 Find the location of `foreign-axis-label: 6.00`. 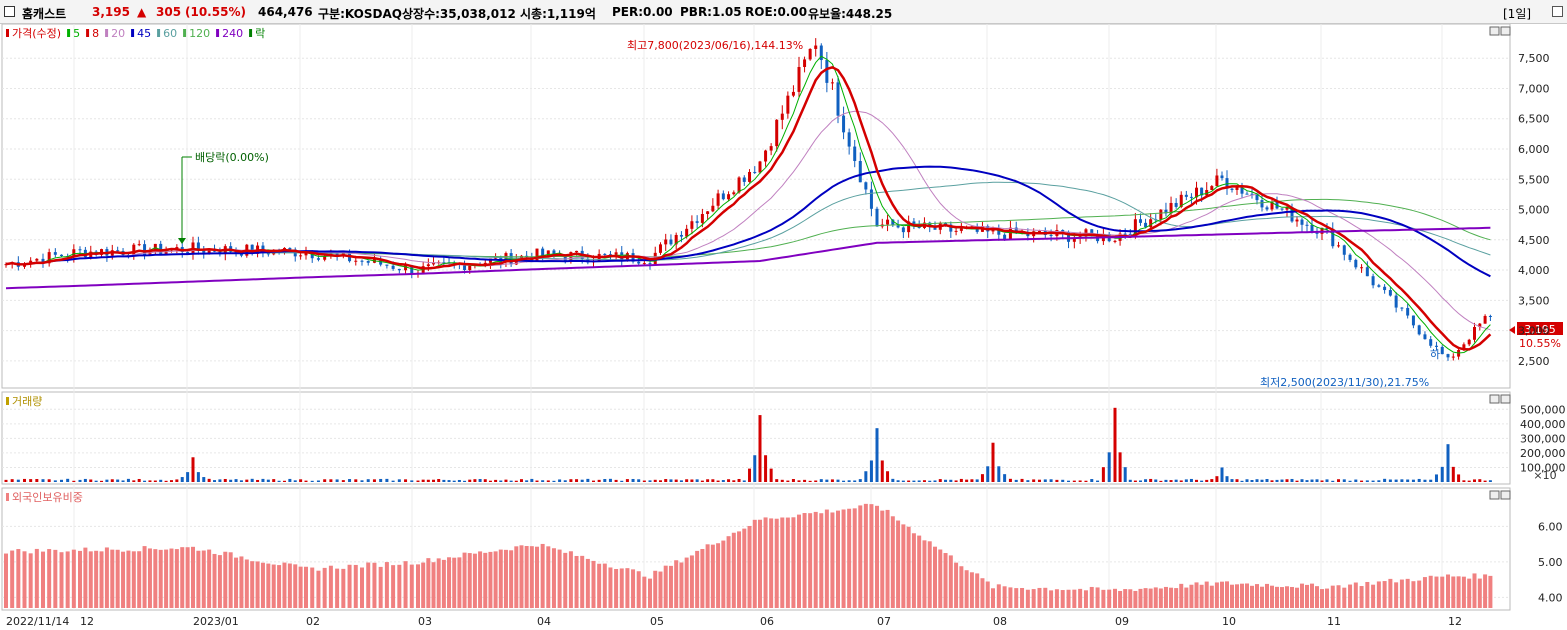

foreign-axis-label: 6.00 is located at coordinates (1550, 526).